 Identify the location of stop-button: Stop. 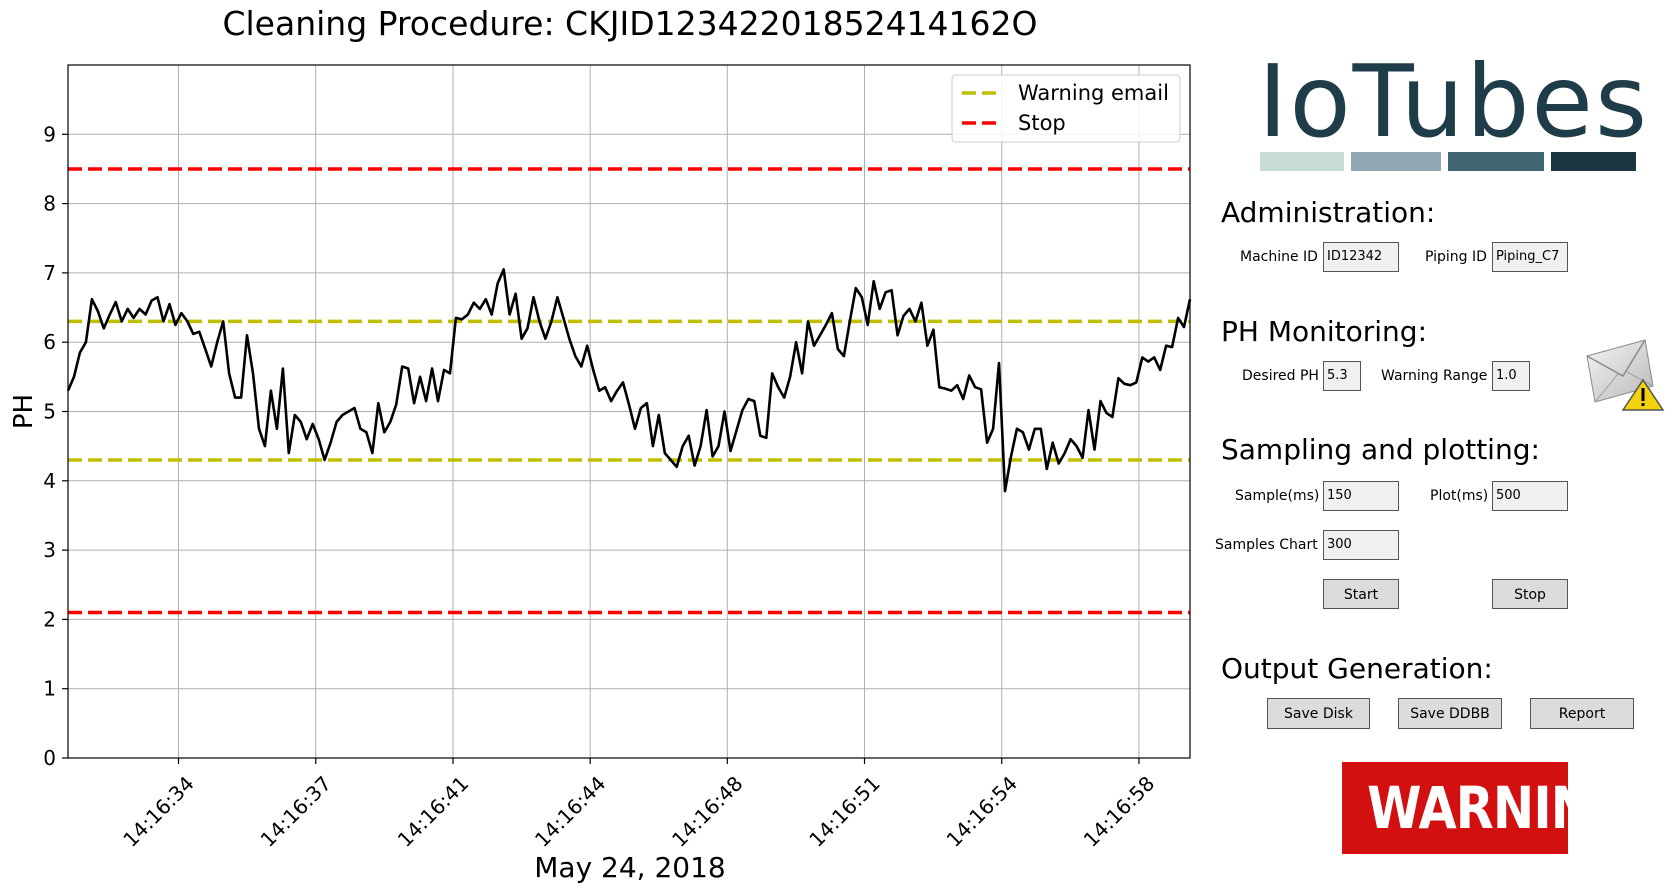
(1530, 594).